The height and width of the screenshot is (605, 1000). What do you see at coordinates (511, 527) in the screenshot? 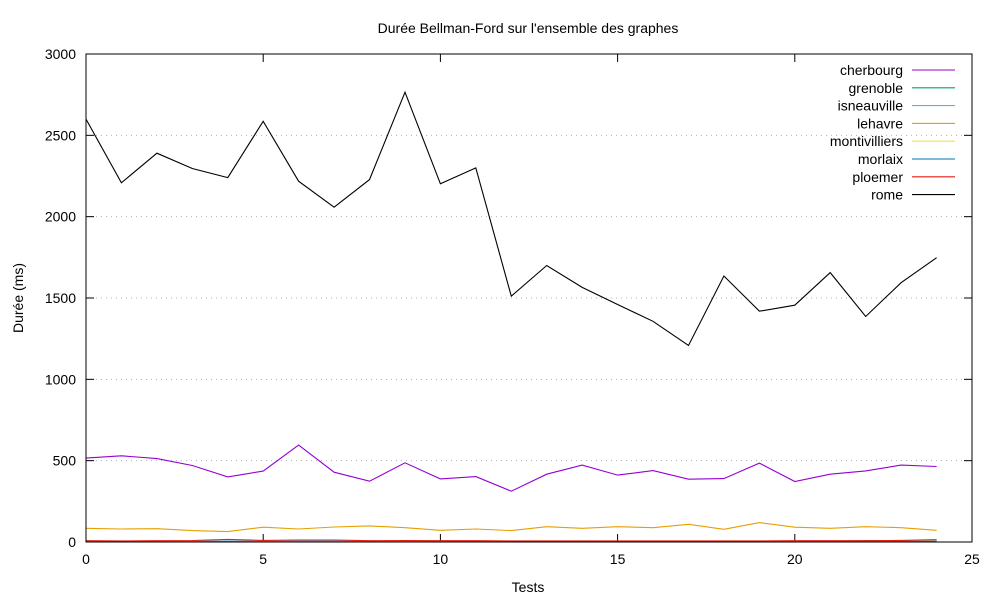
I see `series-line-lehavre` at bounding box center [511, 527].